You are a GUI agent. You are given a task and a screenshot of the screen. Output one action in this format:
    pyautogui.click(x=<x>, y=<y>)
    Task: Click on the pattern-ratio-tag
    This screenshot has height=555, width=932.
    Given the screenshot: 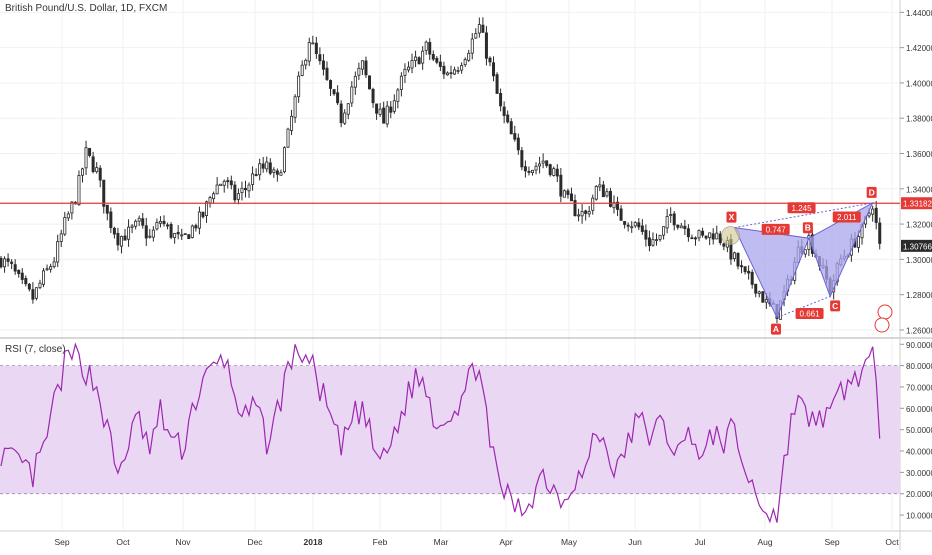 What is the action you would take?
    pyautogui.click(x=775, y=229)
    